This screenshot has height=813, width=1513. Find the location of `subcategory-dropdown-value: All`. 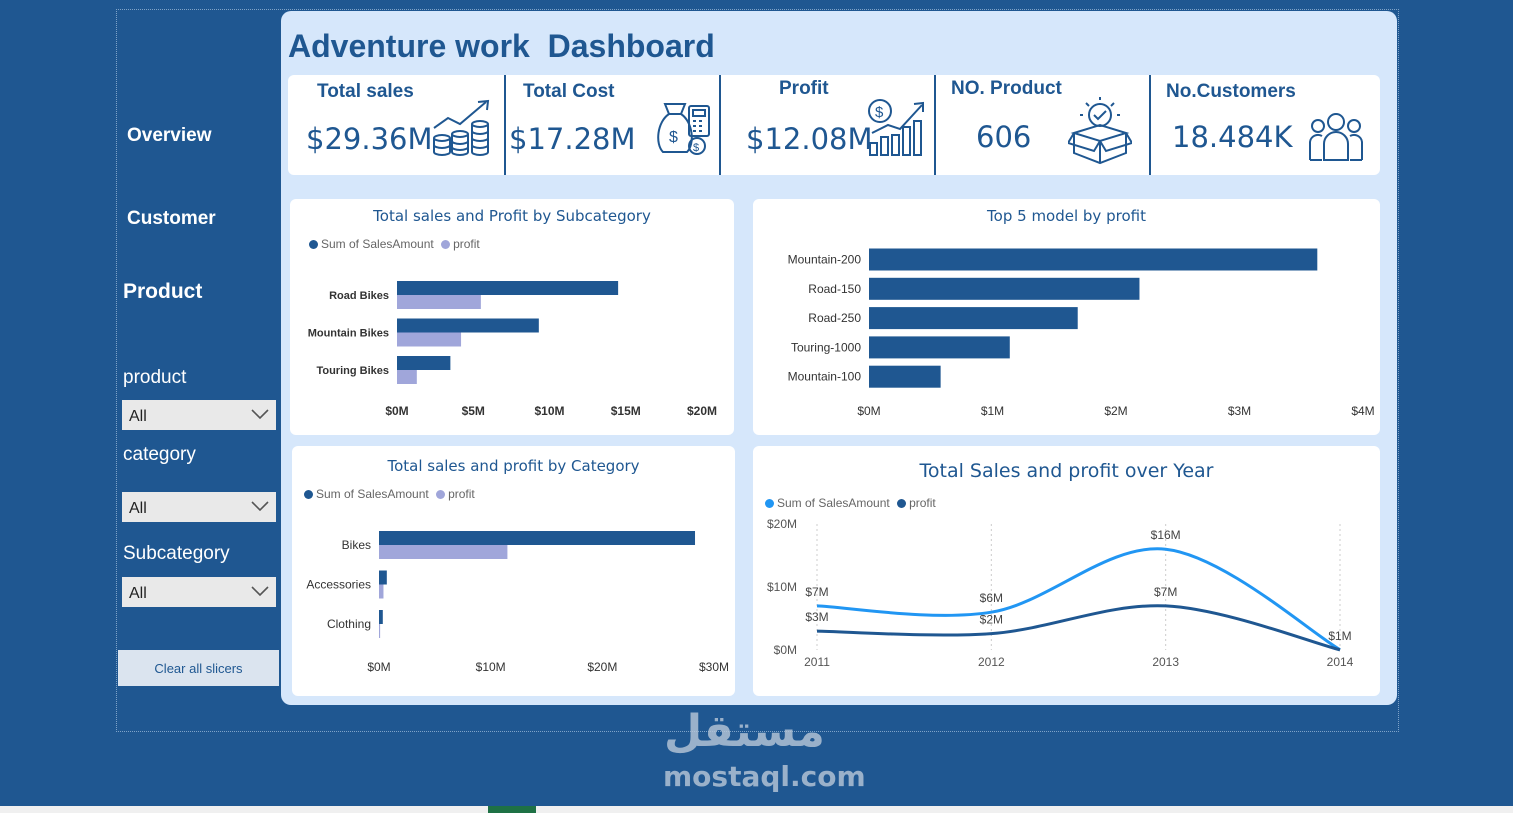

subcategory-dropdown-value: All is located at coordinates (138, 593).